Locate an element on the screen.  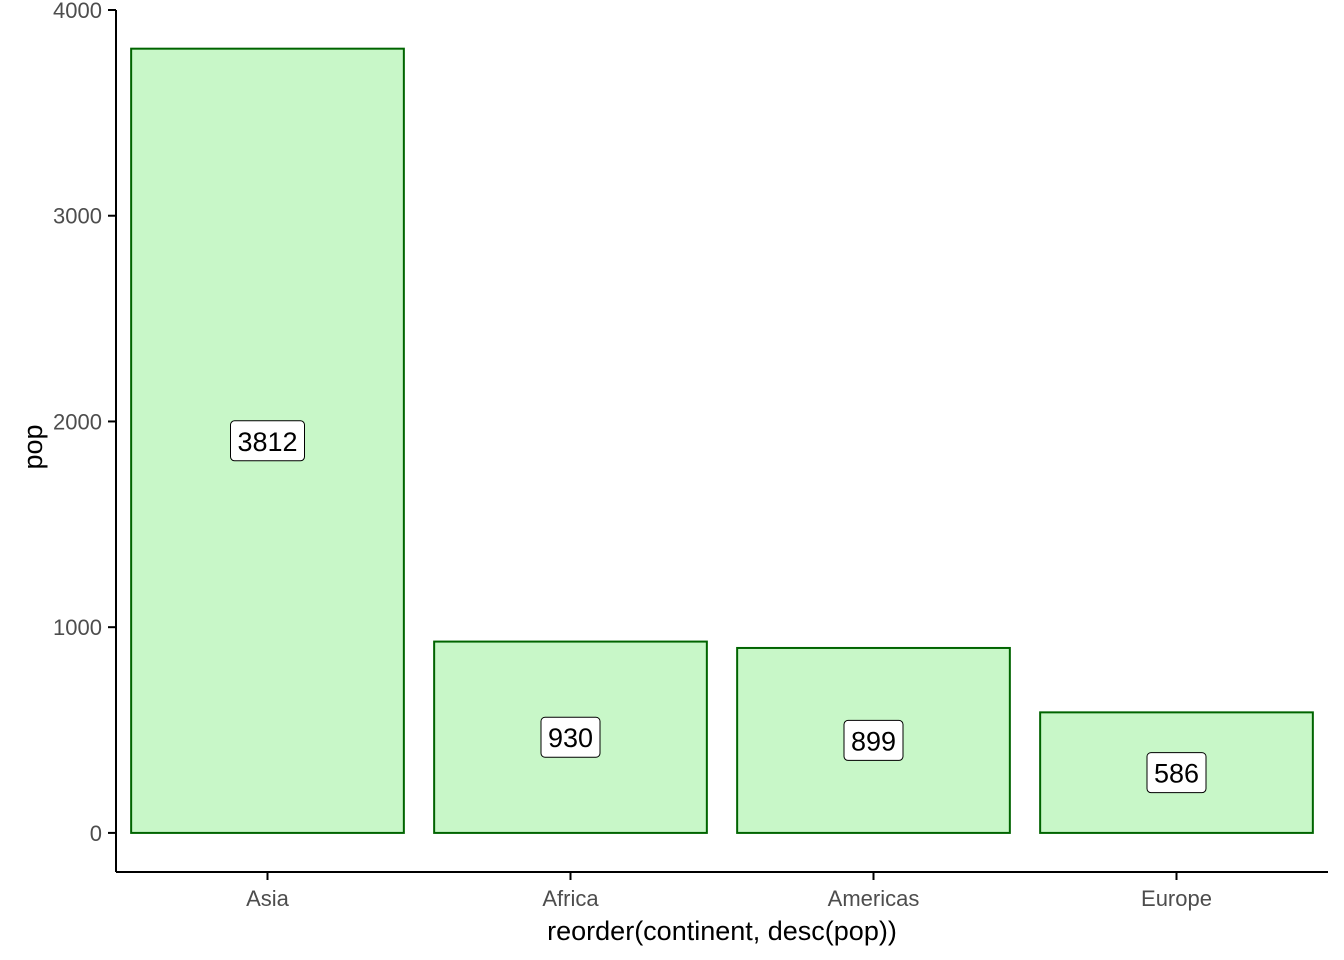
data-label-text: 930 is located at coordinates (570, 738).